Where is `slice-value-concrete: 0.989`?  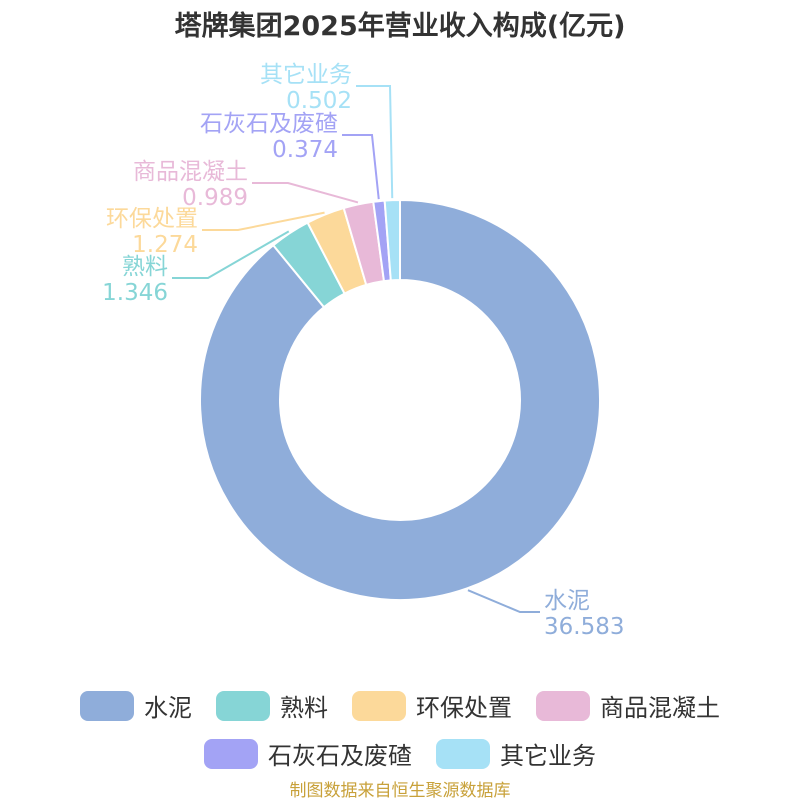
slice-value-concrete: 0.989 is located at coordinates (215, 198).